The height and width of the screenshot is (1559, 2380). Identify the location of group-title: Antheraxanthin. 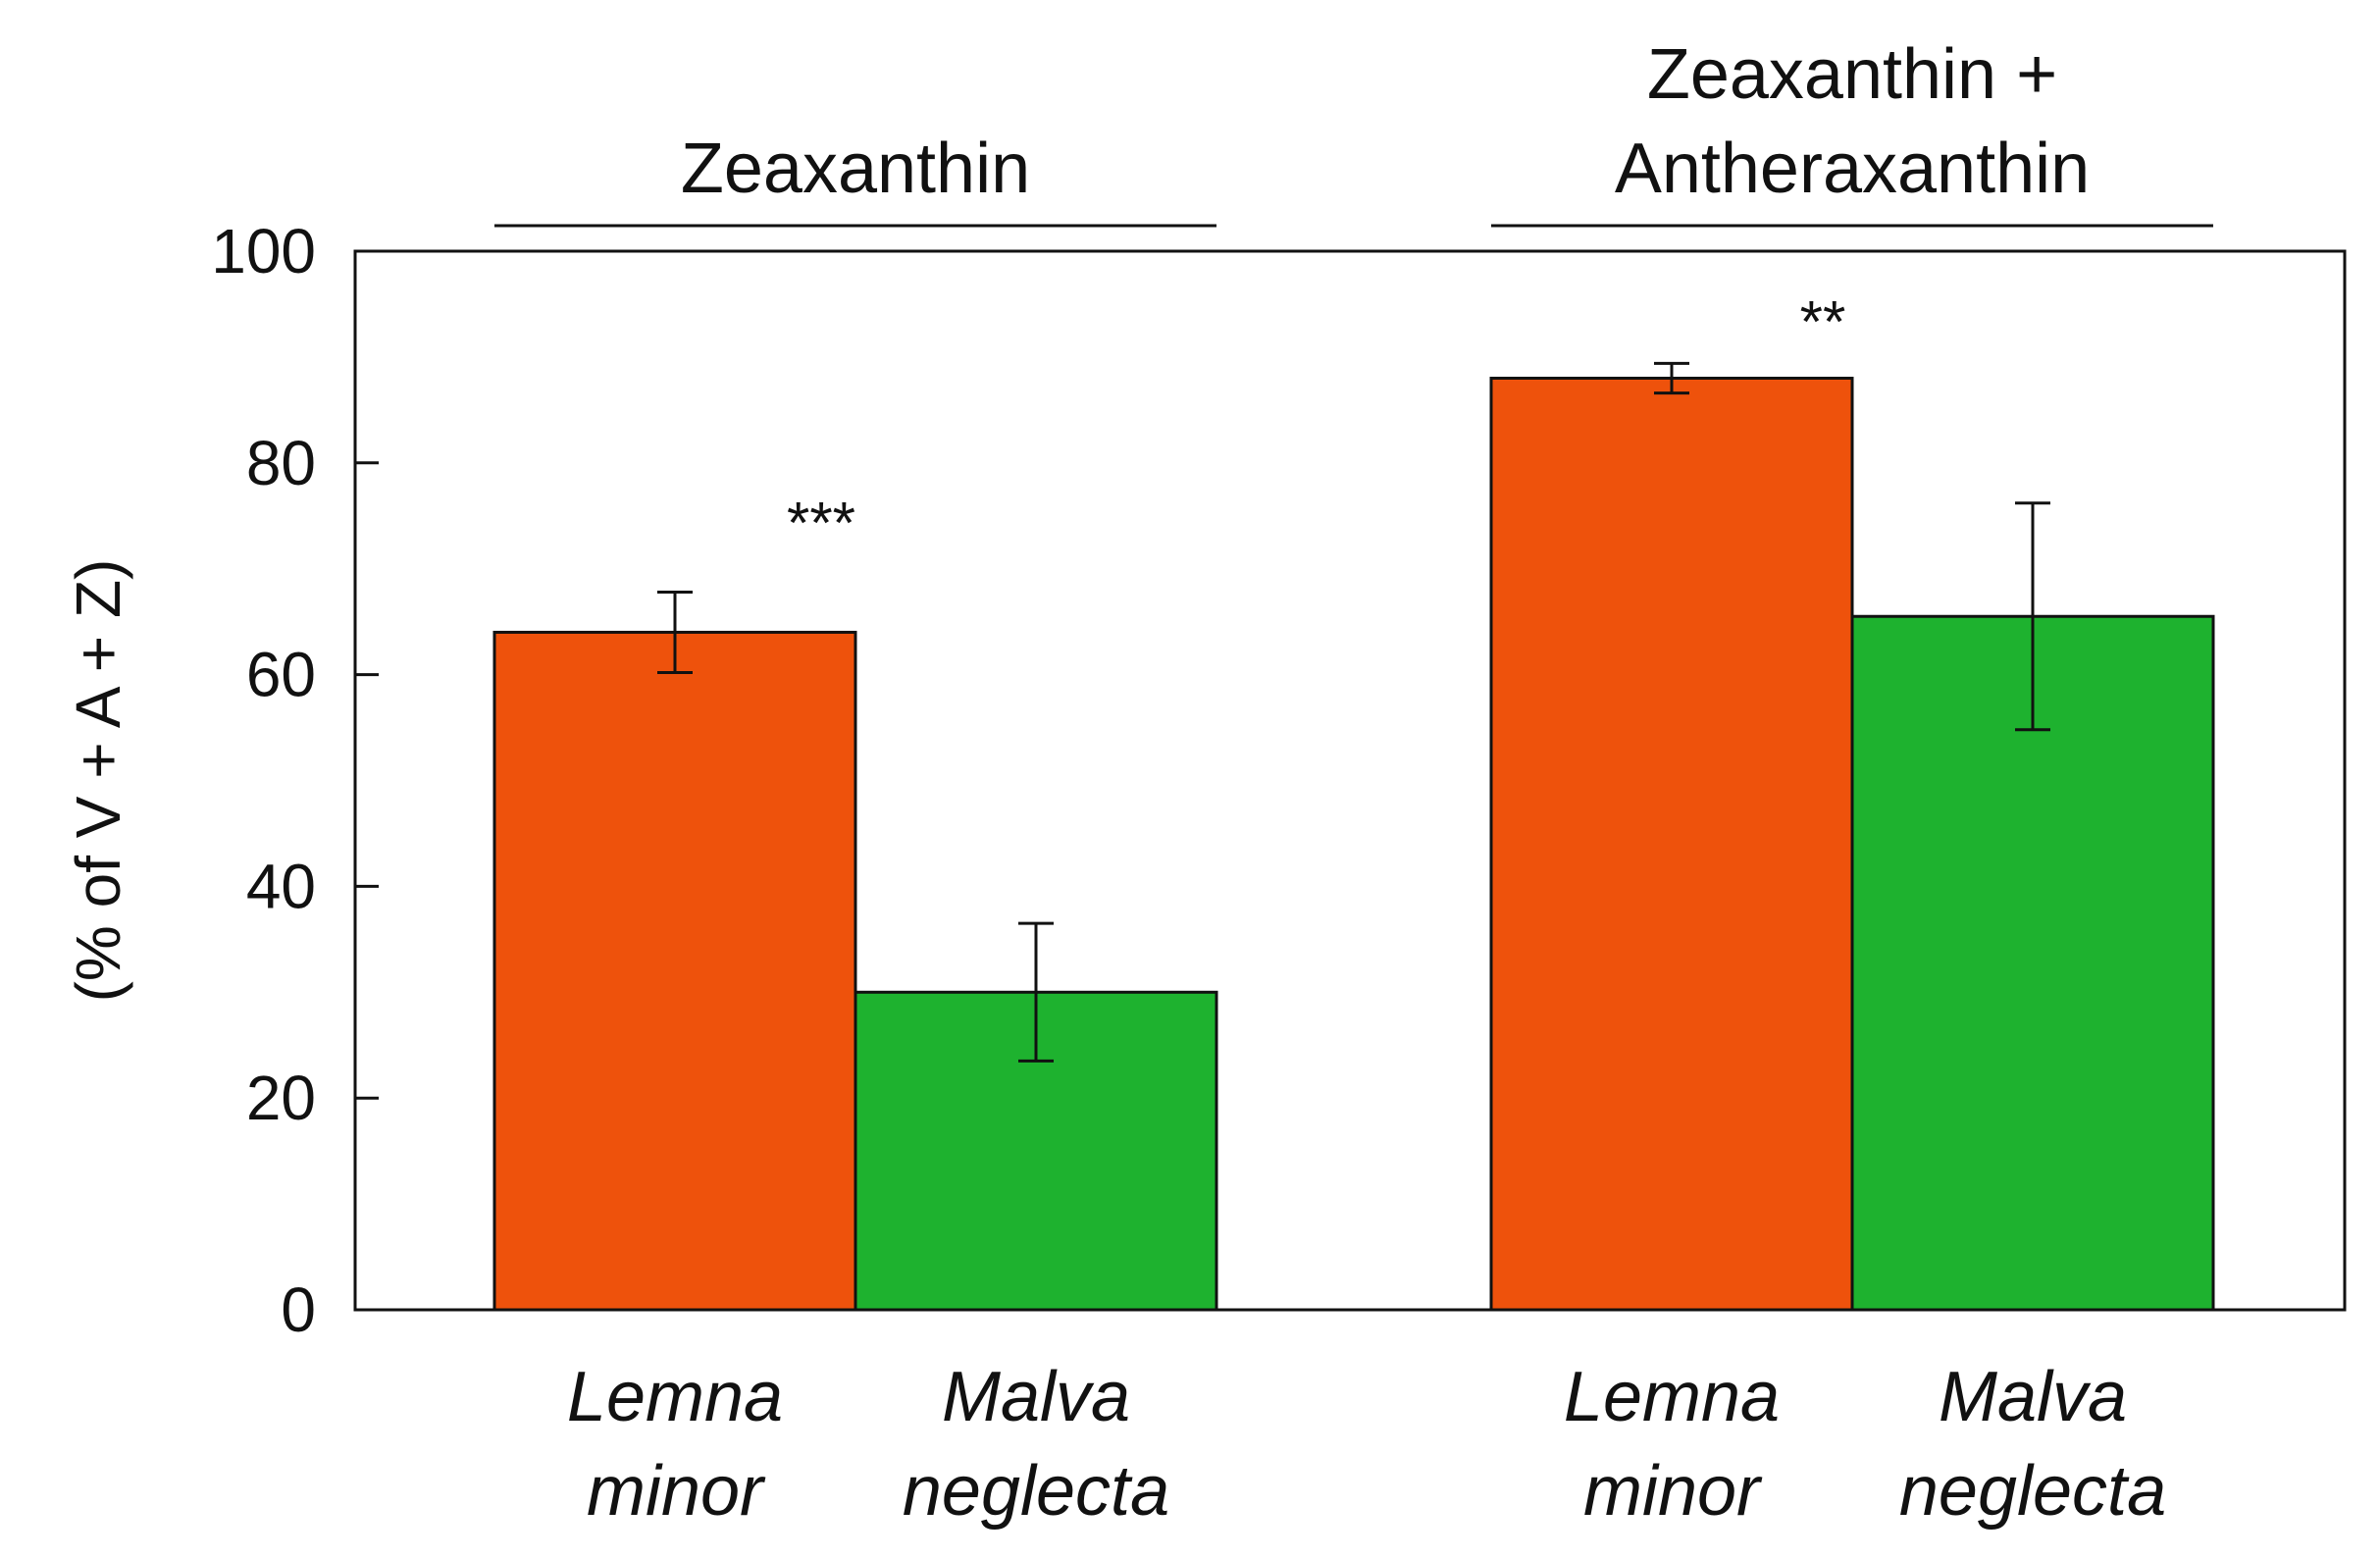
(1852, 169).